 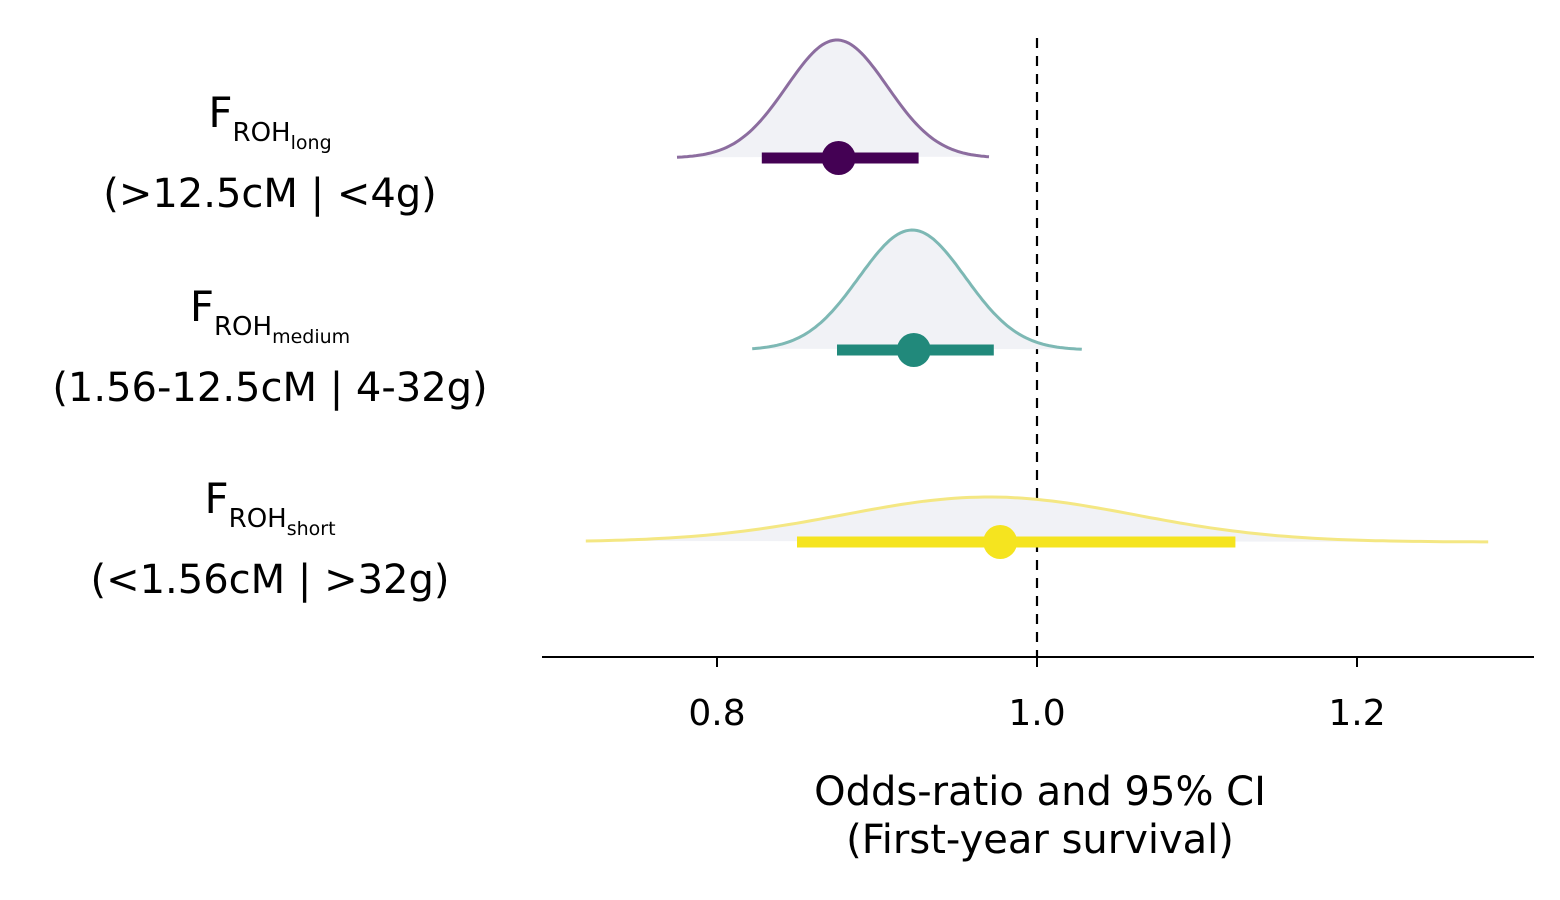 What do you see at coordinates (270, 315) in the screenshot?
I see `row-name-medium: FROHmedium` at bounding box center [270, 315].